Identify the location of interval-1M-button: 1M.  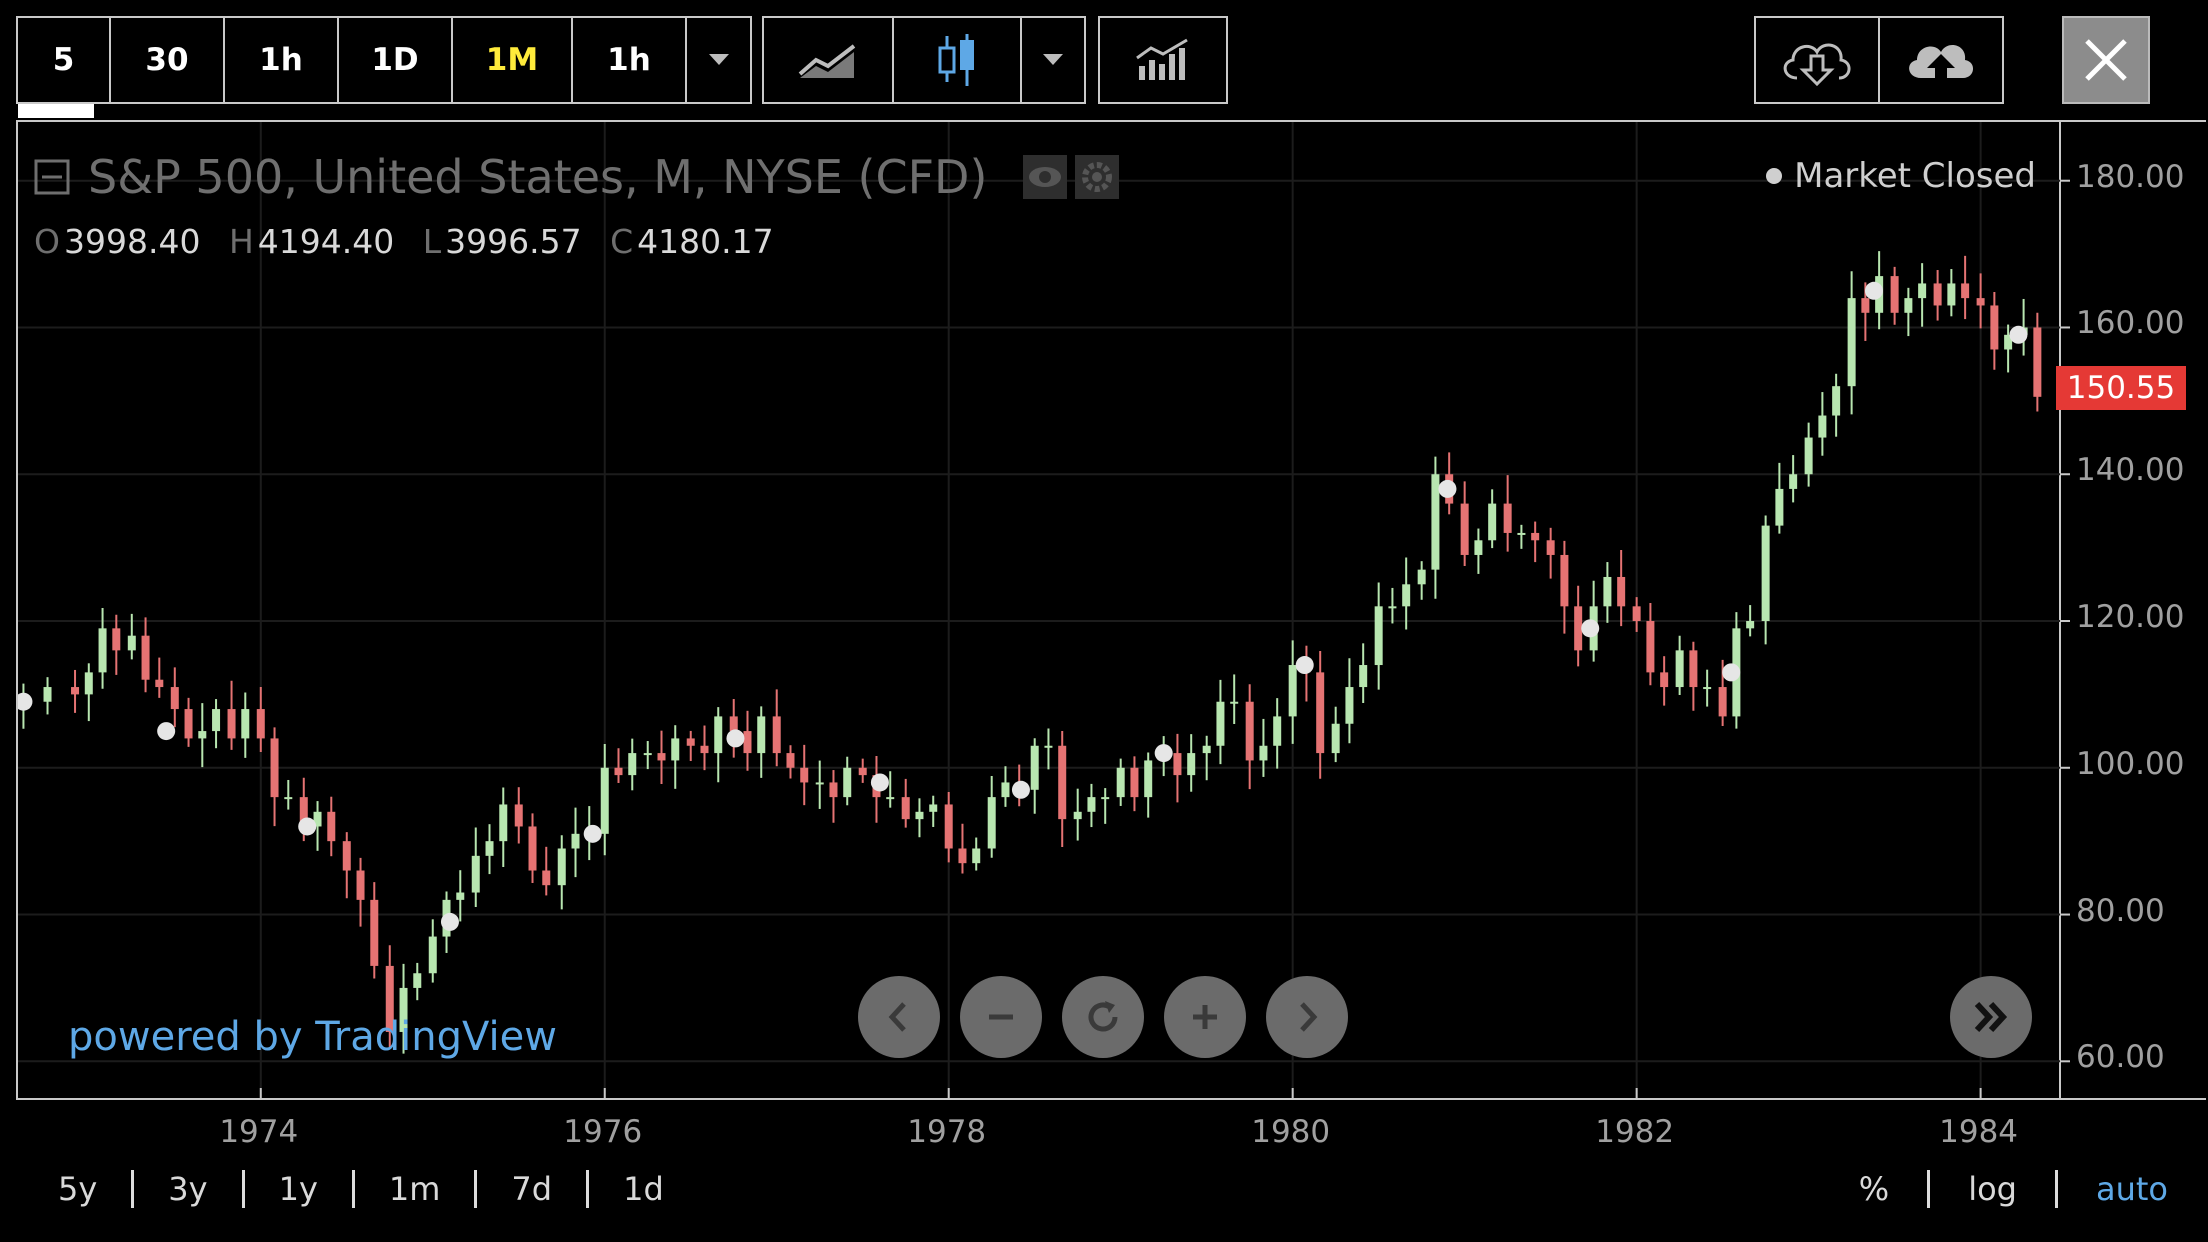
(513, 60).